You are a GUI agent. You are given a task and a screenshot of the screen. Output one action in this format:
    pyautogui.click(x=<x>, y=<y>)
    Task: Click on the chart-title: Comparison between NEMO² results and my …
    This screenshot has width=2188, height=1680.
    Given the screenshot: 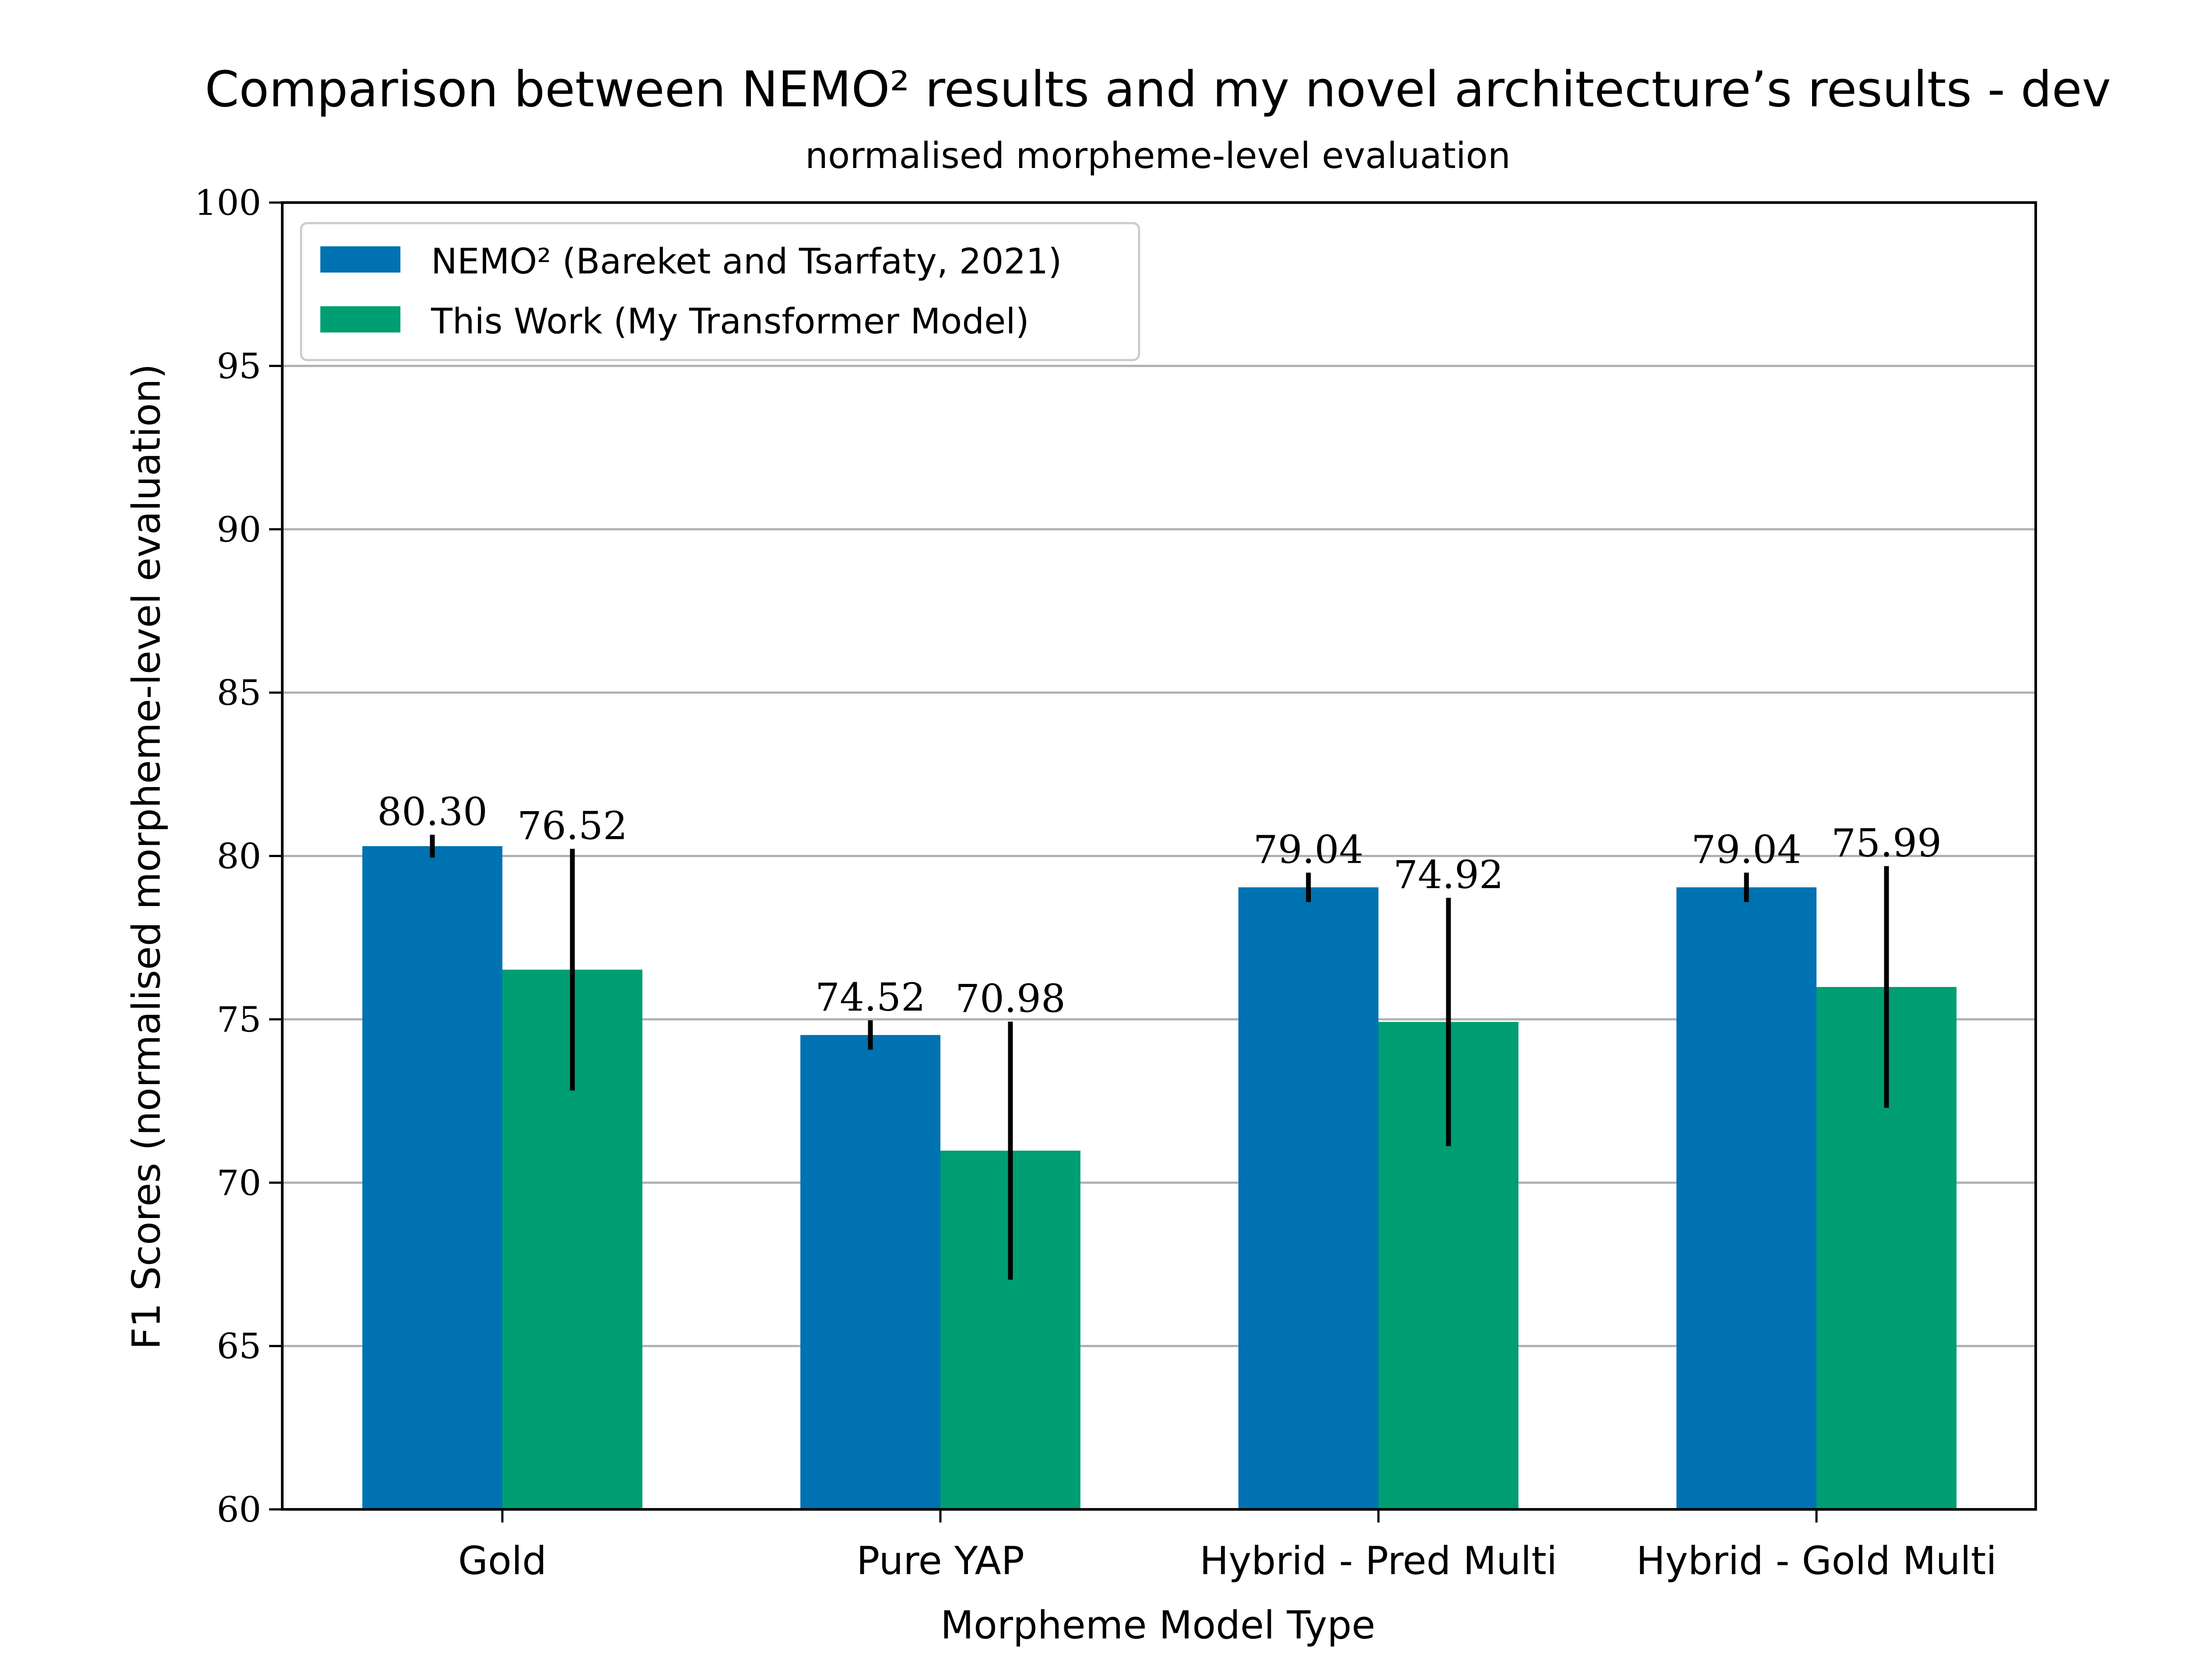 What is the action you would take?
    pyautogui.click(x=1158, y=89)
    